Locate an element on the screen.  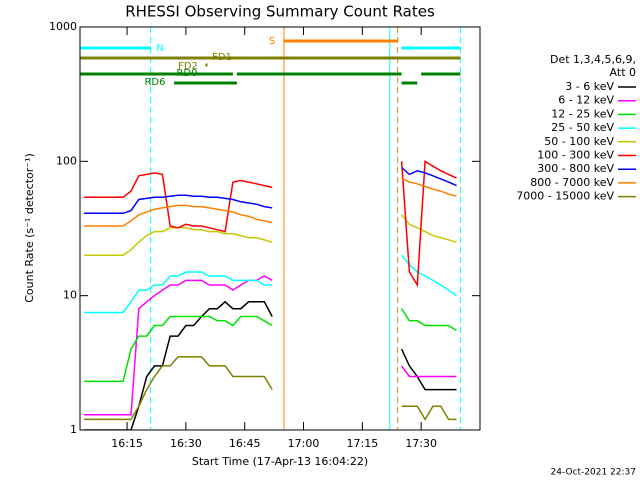
flag-label: FD2 is located at coordinates (188, 66).